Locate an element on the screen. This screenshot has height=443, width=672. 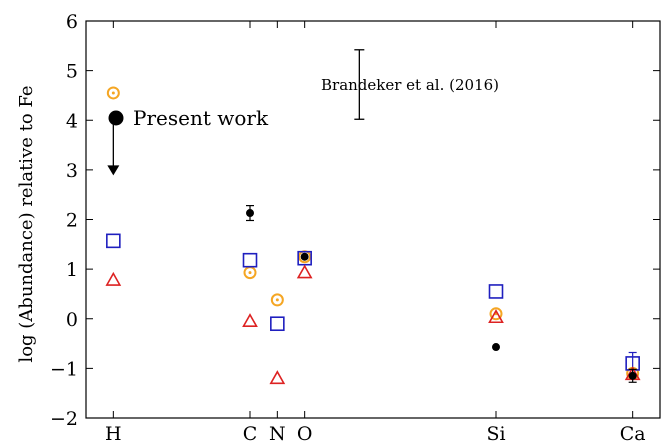
legend-label-present-work: Present work is located at coordinates (201, 118).